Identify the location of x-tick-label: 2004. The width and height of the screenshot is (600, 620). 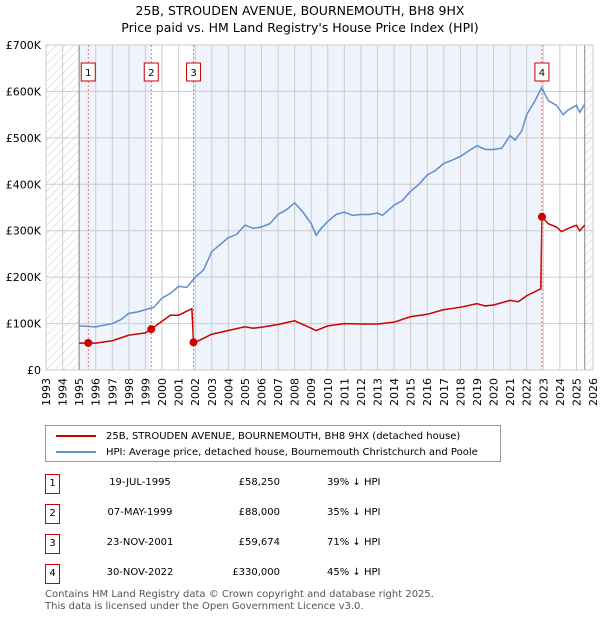
(228, 392).